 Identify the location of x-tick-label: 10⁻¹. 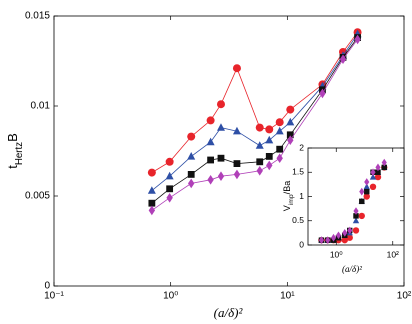
(54, 296).